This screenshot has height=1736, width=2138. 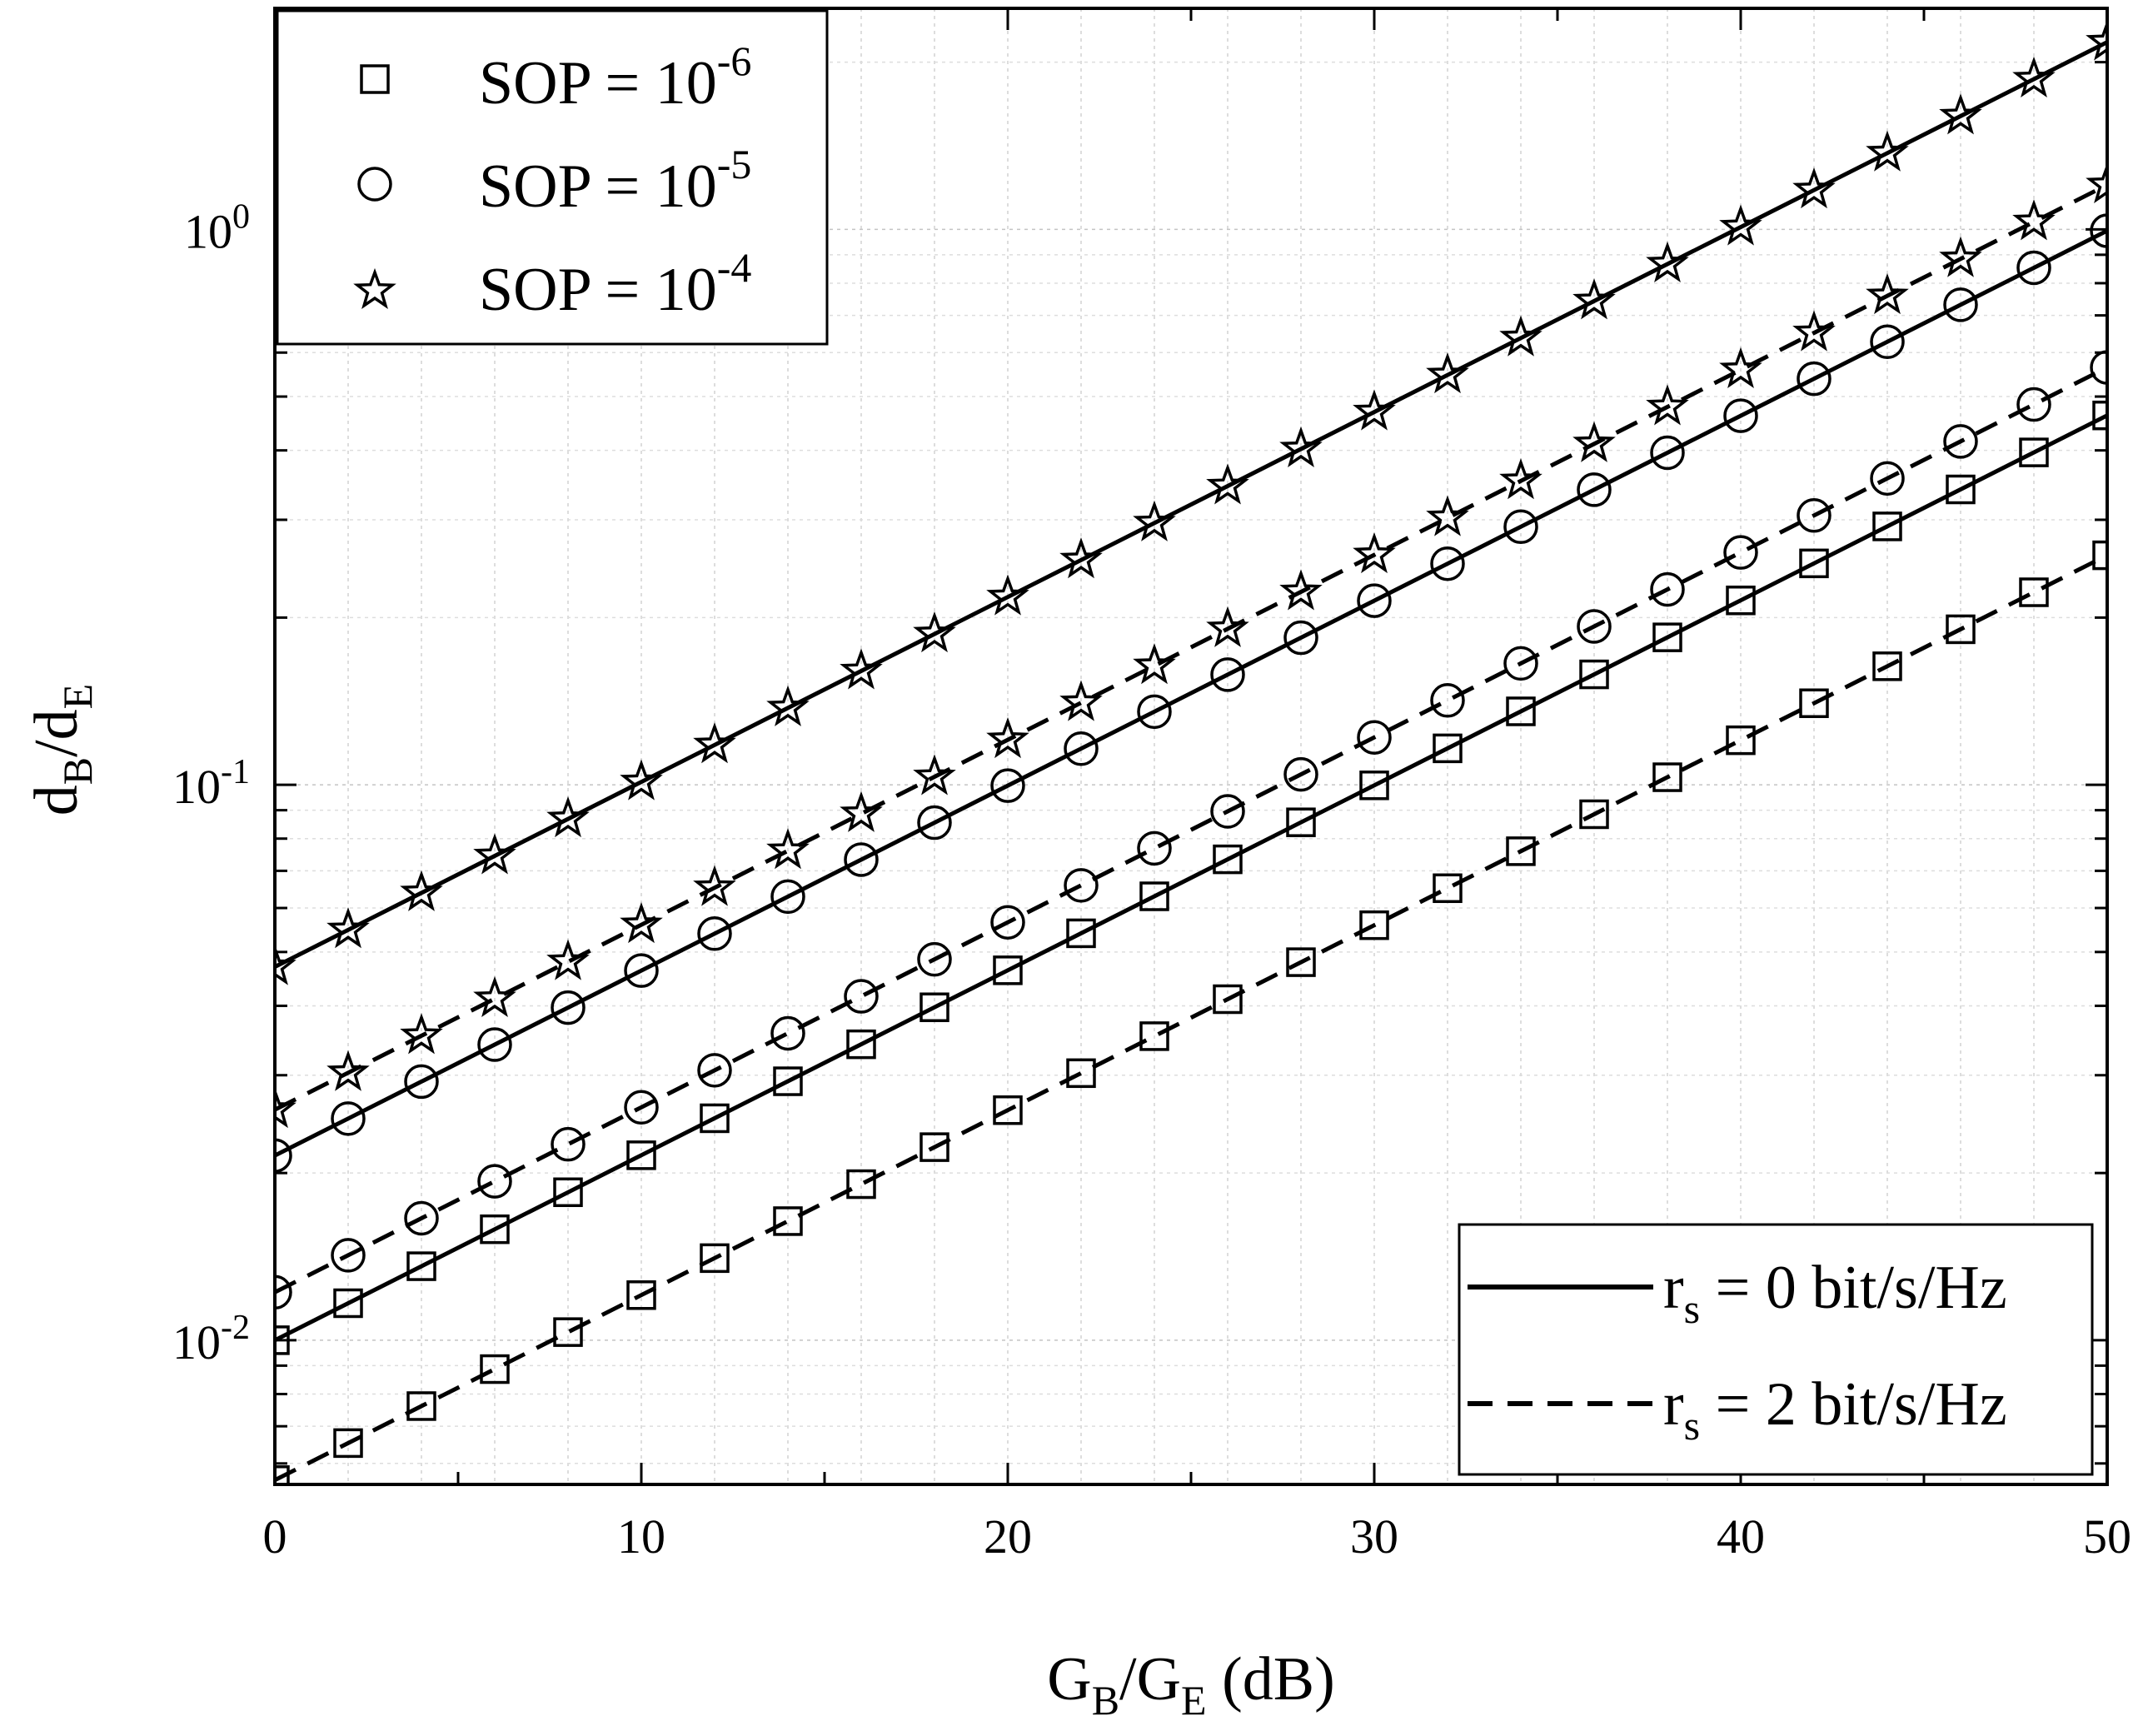 I want to click on x-tick-label: 30, so click(x=1374, y=1537).